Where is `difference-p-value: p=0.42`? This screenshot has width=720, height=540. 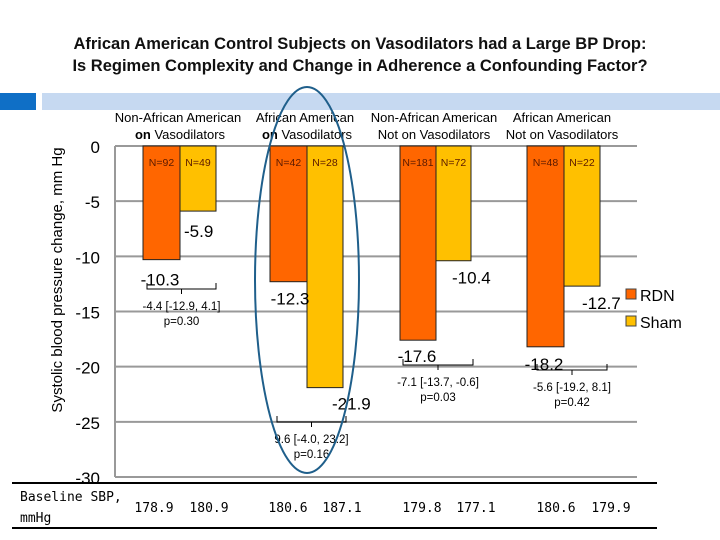 difference-p-value: p=0.42 is located at coordinates (572, 403).